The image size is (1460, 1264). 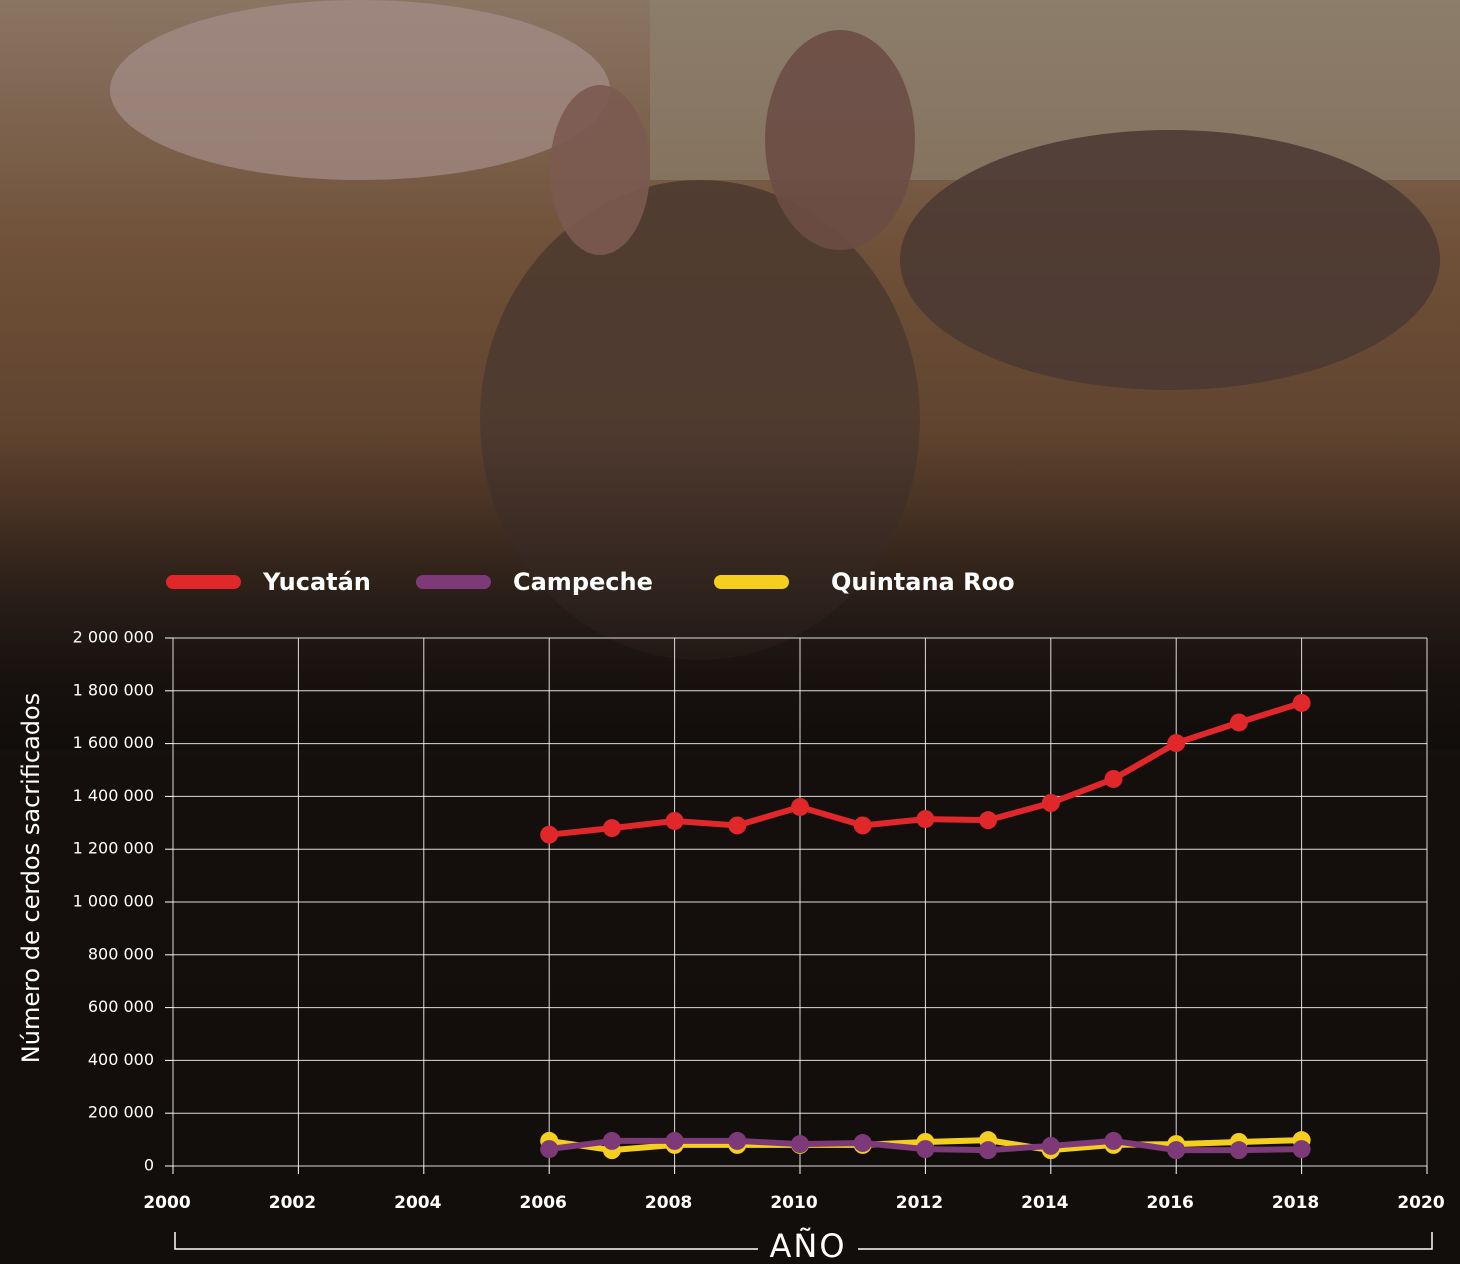 What do you see at coordinates (919, 1203) in the screenshot?
I see `x-tick-label: 2012` at bounding box center [919, 1203].